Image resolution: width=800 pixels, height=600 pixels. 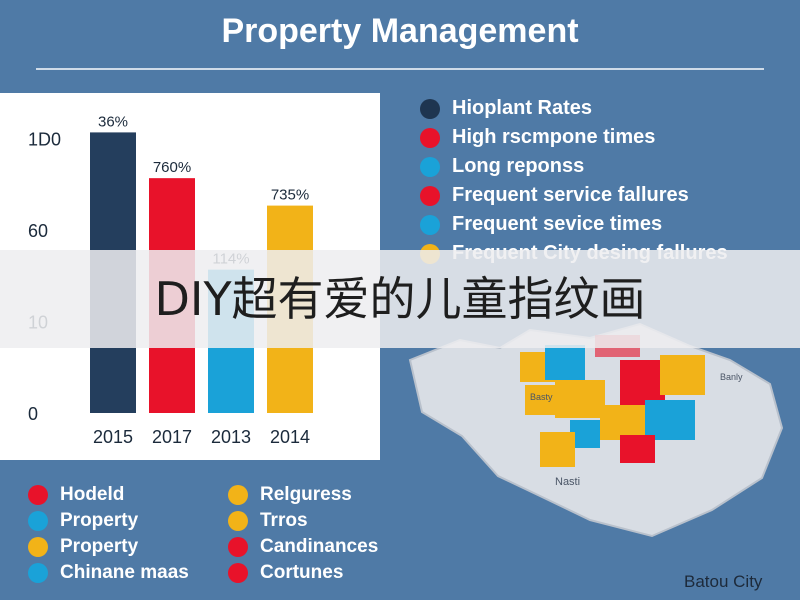 What do you see at coordinates (400, 31) in the screenshot?
I see `page-title: Property Management` at bounding box center [400, 31].